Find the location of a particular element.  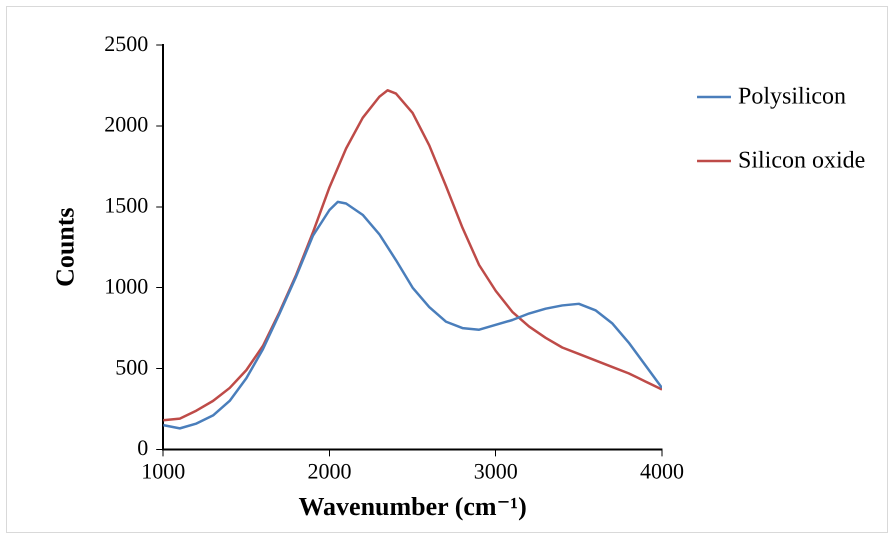

y-tick-label: 500 is located at coordinates (131, 367).